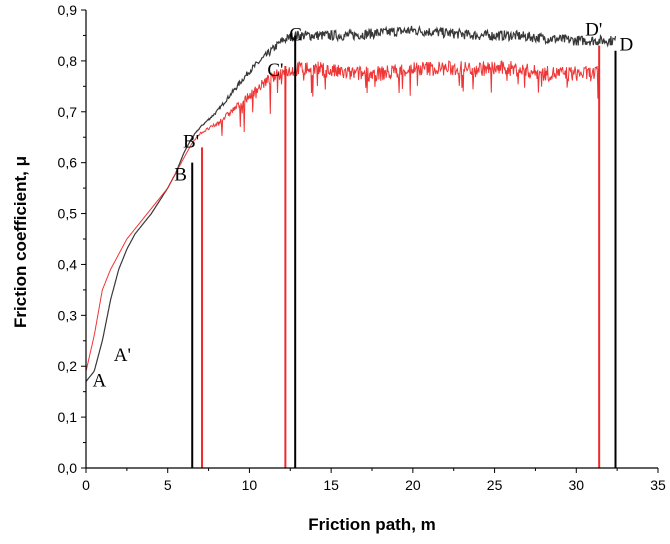  What do you see at coordinates (191, 141) in the screenshot?
I see `marker-label-4: B'` at bounding box center [191, 141].